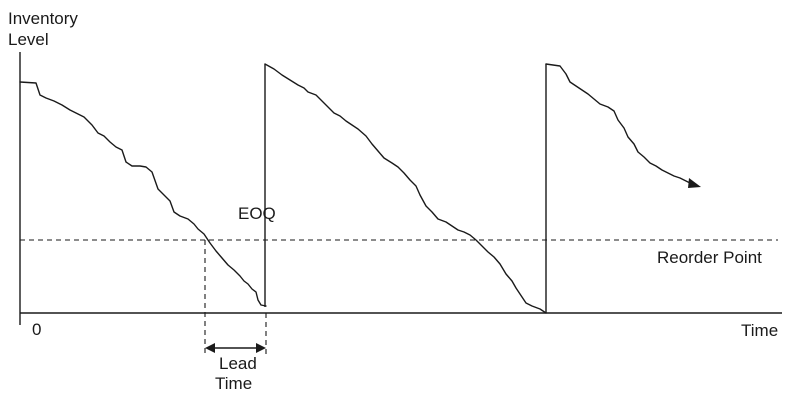 The height and width of the screenshot is (395, 803). What do you see at coordinates (759, 330) in the screenshot?
I see `x-axis-label: Time` at bounding box center [759, 330].